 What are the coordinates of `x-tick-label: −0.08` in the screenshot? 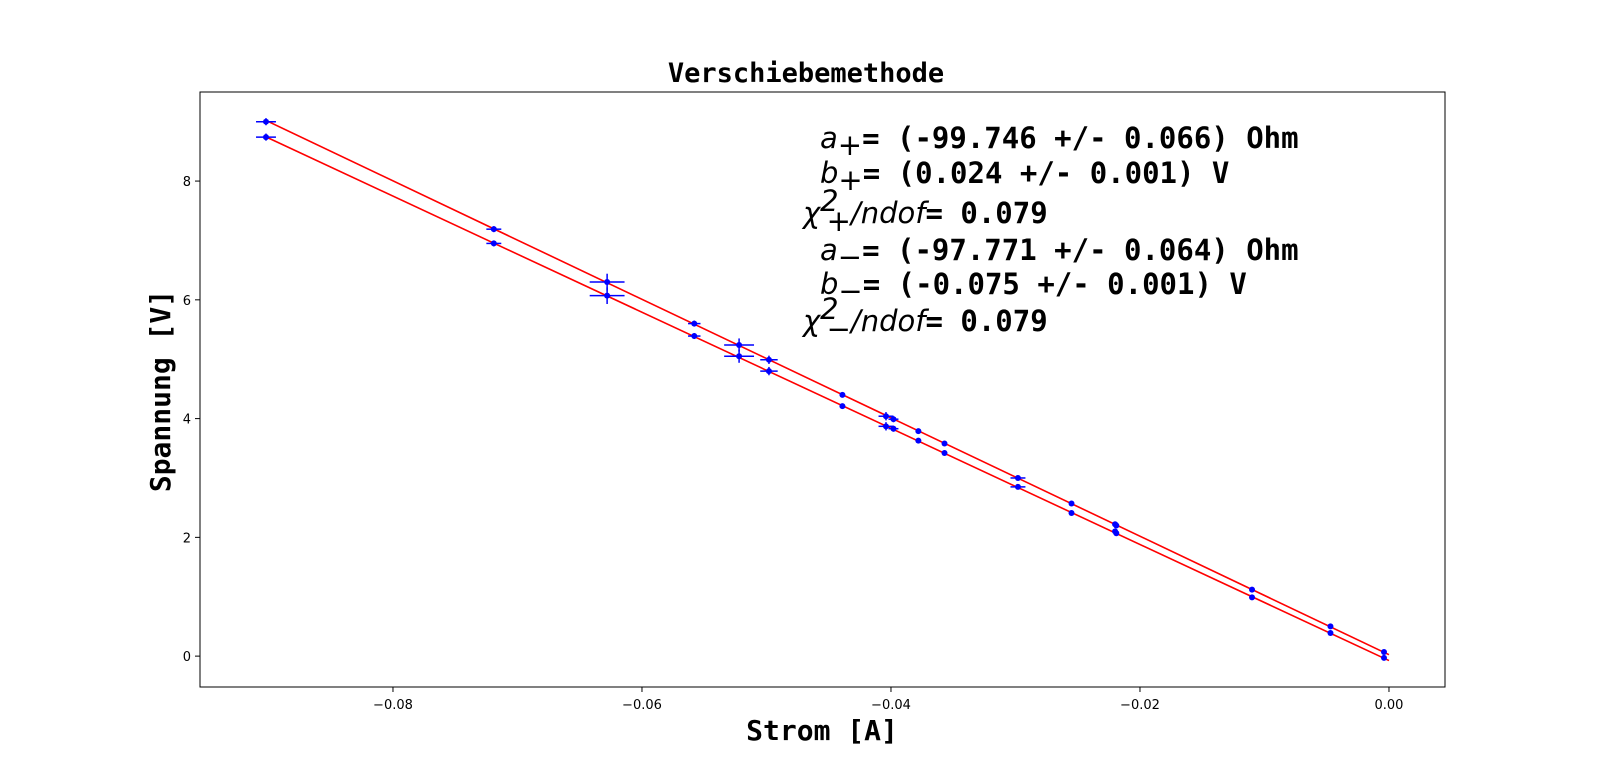 It's located at (393, 705).